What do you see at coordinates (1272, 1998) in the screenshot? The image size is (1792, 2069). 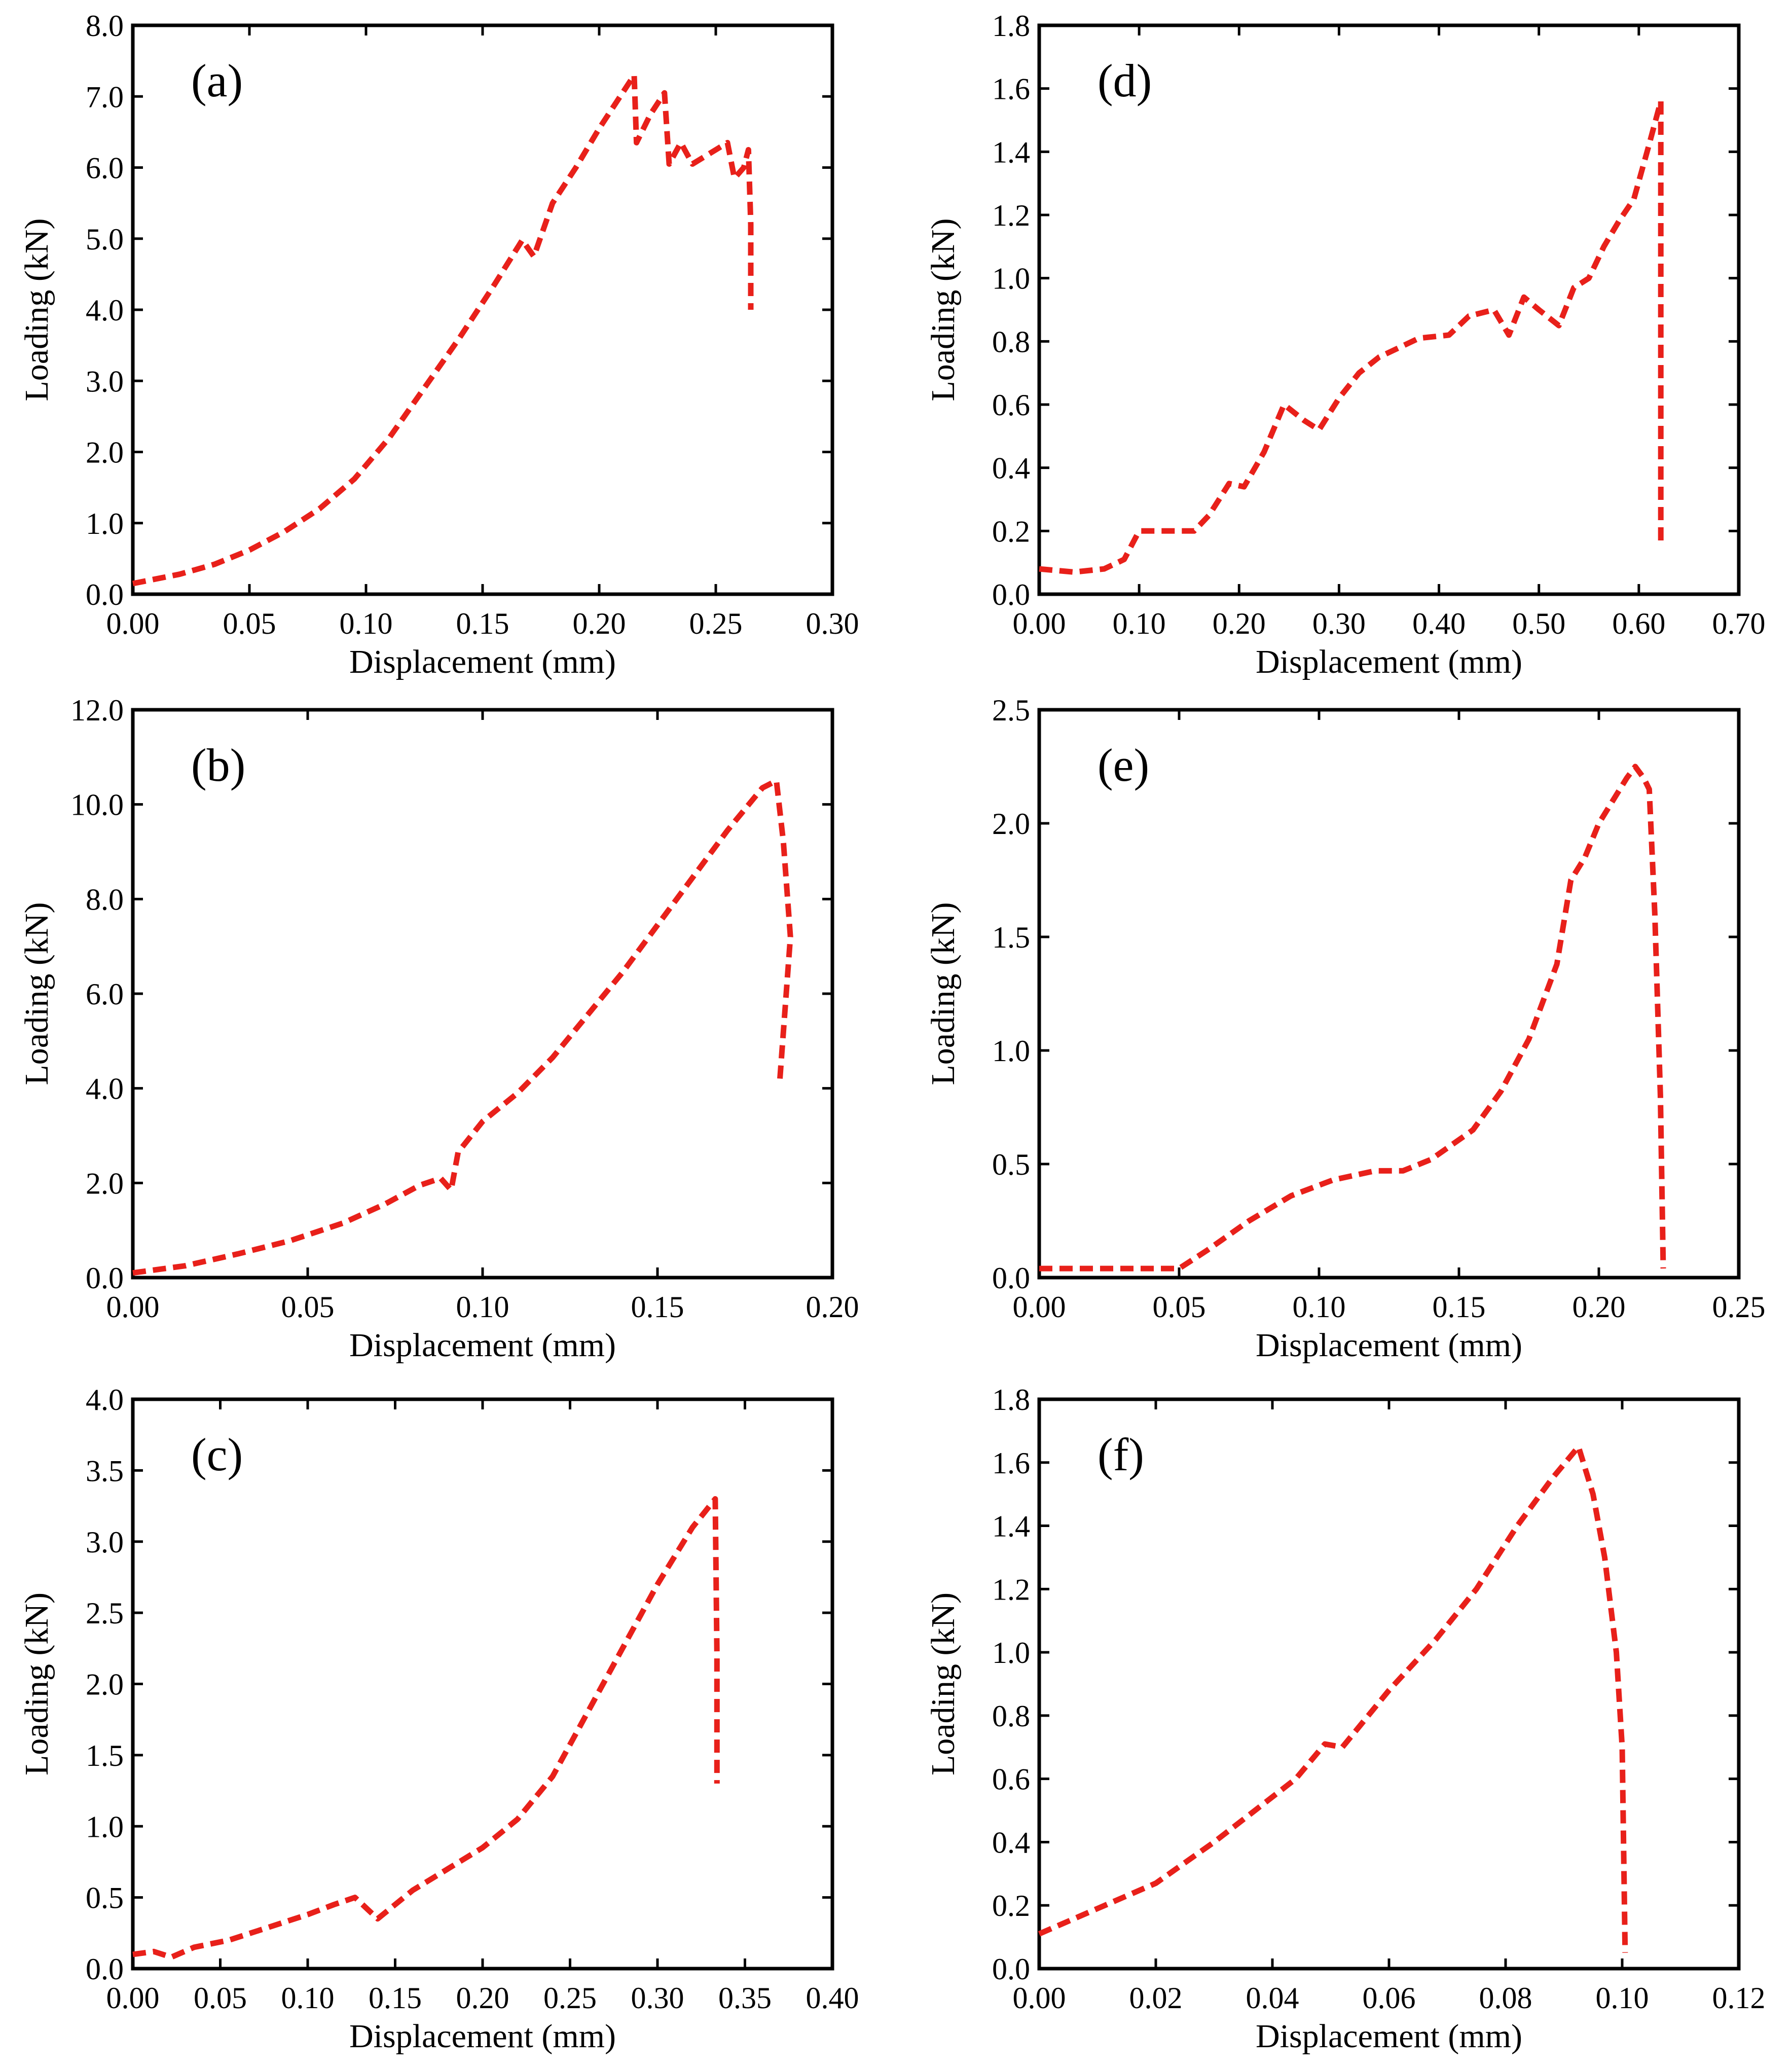 I see `x-tick-label: 0.04` at bounding box center [1272, 1998].